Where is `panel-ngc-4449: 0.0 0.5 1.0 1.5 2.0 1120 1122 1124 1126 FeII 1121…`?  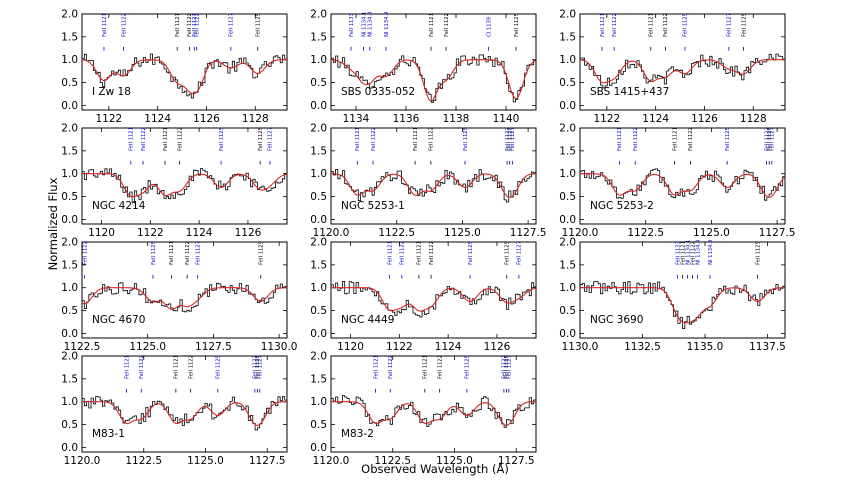 panel-ngc-4449: 0.0 0.5 1.0 1.5 2.0 1120 1122 1124 1126 FeII 1121… is located at coordinates (423, 295).